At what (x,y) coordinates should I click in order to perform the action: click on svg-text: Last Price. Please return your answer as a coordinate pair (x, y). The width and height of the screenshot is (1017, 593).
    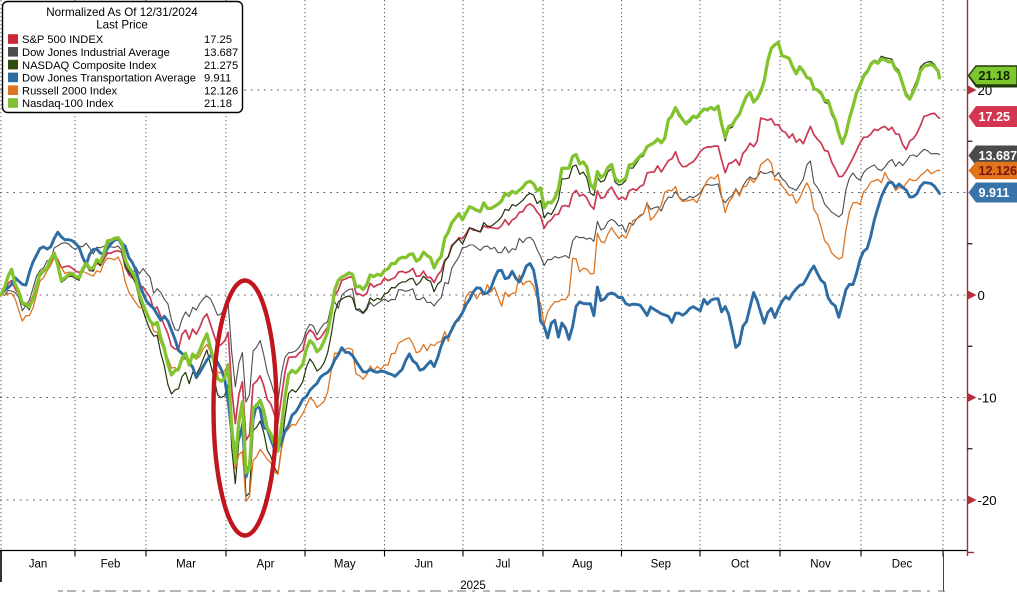
    Looking at the image, I should click on (122, 25).